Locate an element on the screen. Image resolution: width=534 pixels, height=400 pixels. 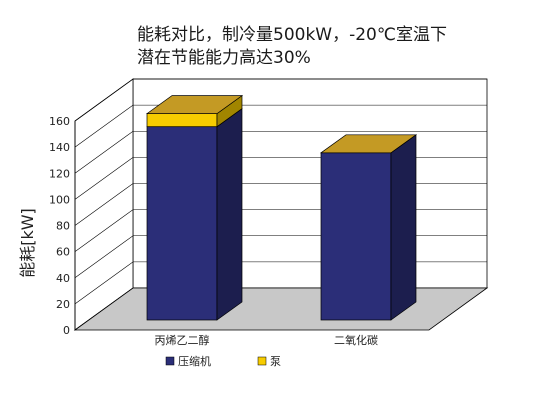
y-tick-label: 0 is located at coordinates (66, 330).